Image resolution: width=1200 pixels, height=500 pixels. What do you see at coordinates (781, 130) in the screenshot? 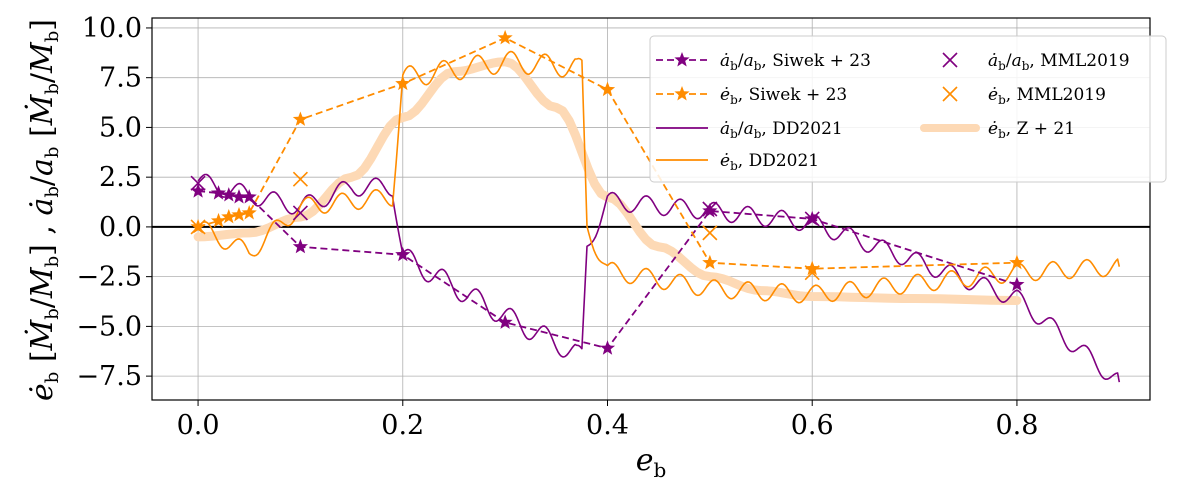
I see `legend-label: ȧb/ab, DD2021` at bounding box center [781, 130].